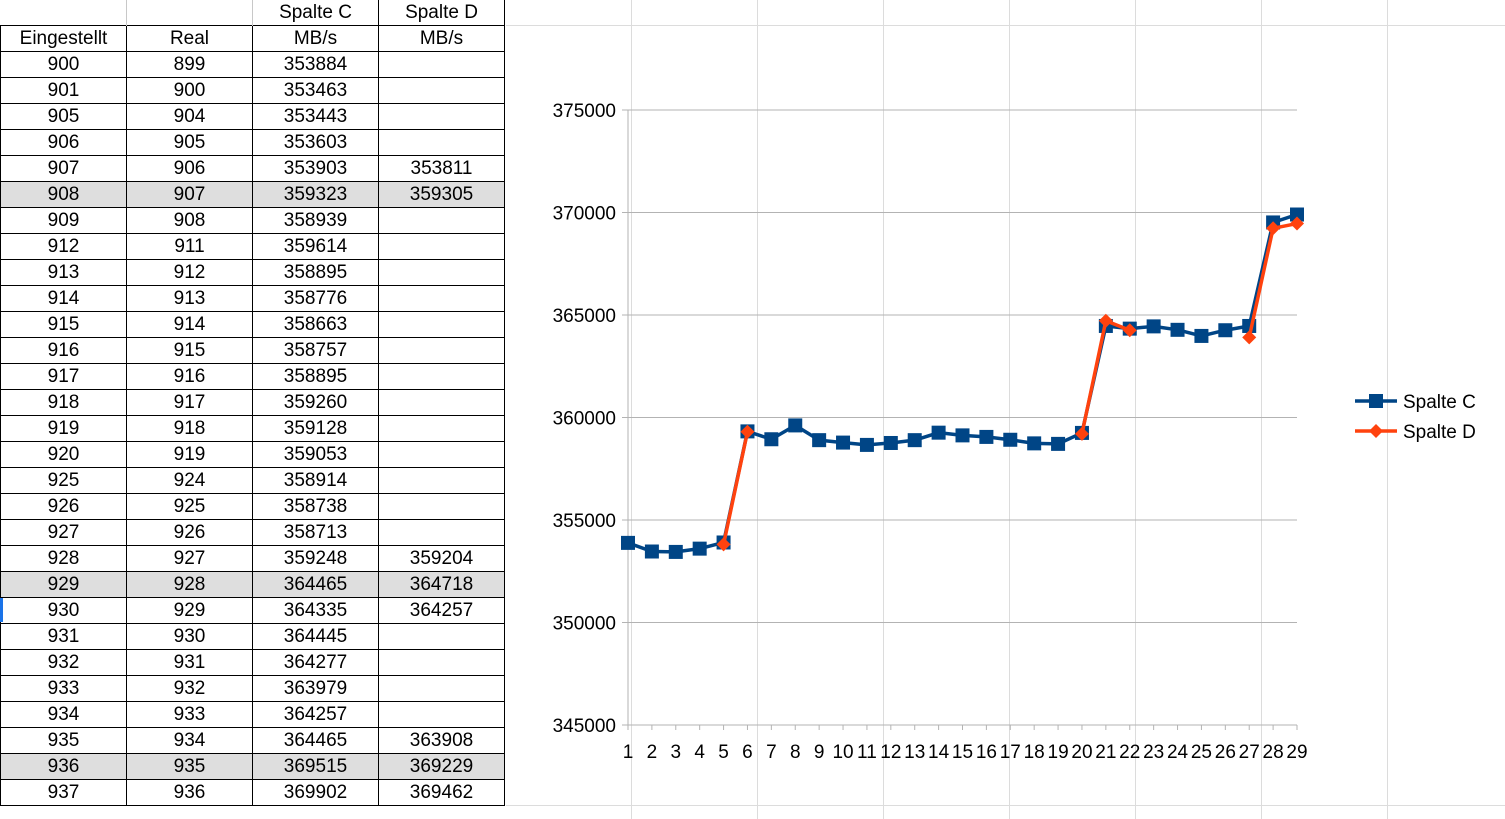 The height and width of the screenshot is (819, 1505). I want to click on table-cell: 358895, so click(315, 376).